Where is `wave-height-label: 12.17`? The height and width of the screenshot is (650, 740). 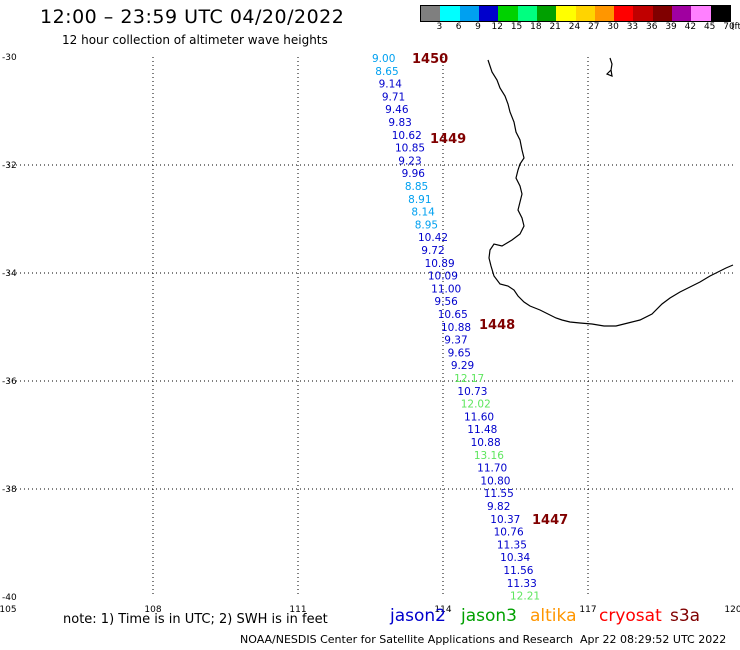
wave-height-label: 12.17 is located at coordinates (469, 379).